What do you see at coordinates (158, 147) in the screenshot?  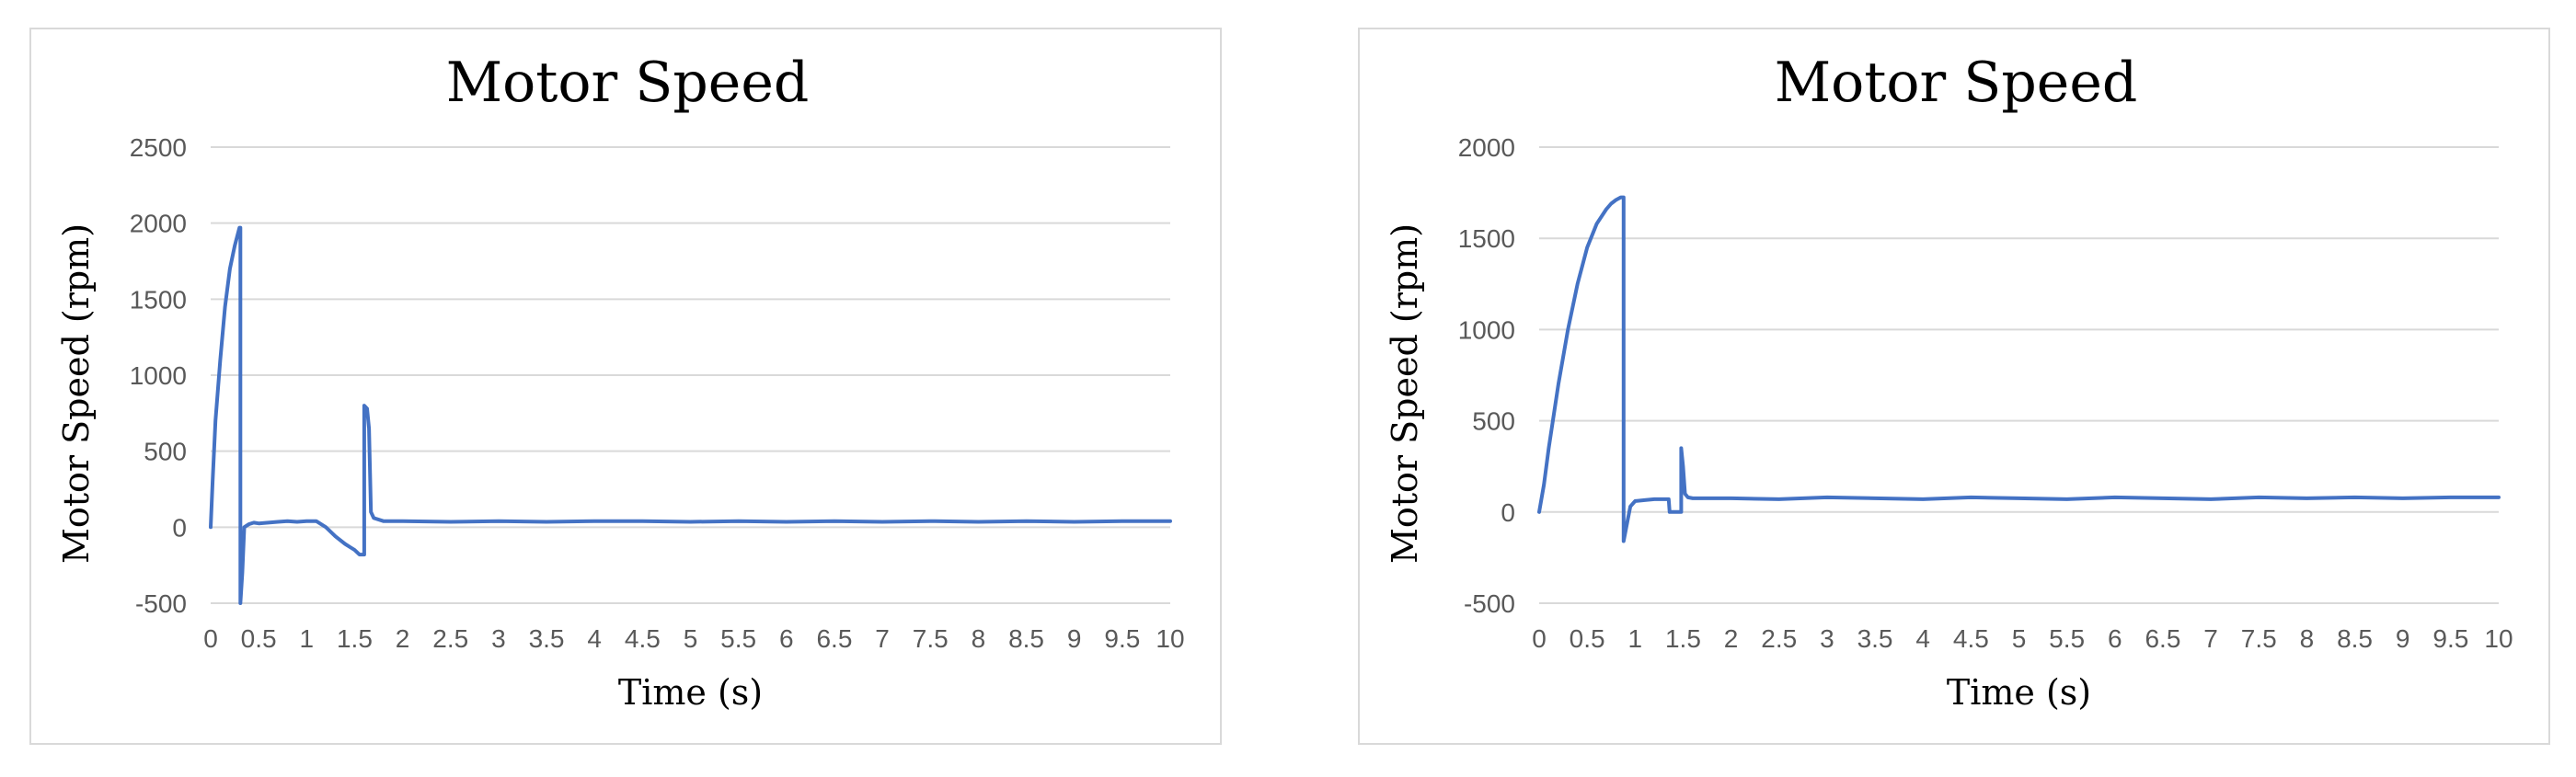 I see `y-tick-label: 2500` at bounding box center [158, 147].